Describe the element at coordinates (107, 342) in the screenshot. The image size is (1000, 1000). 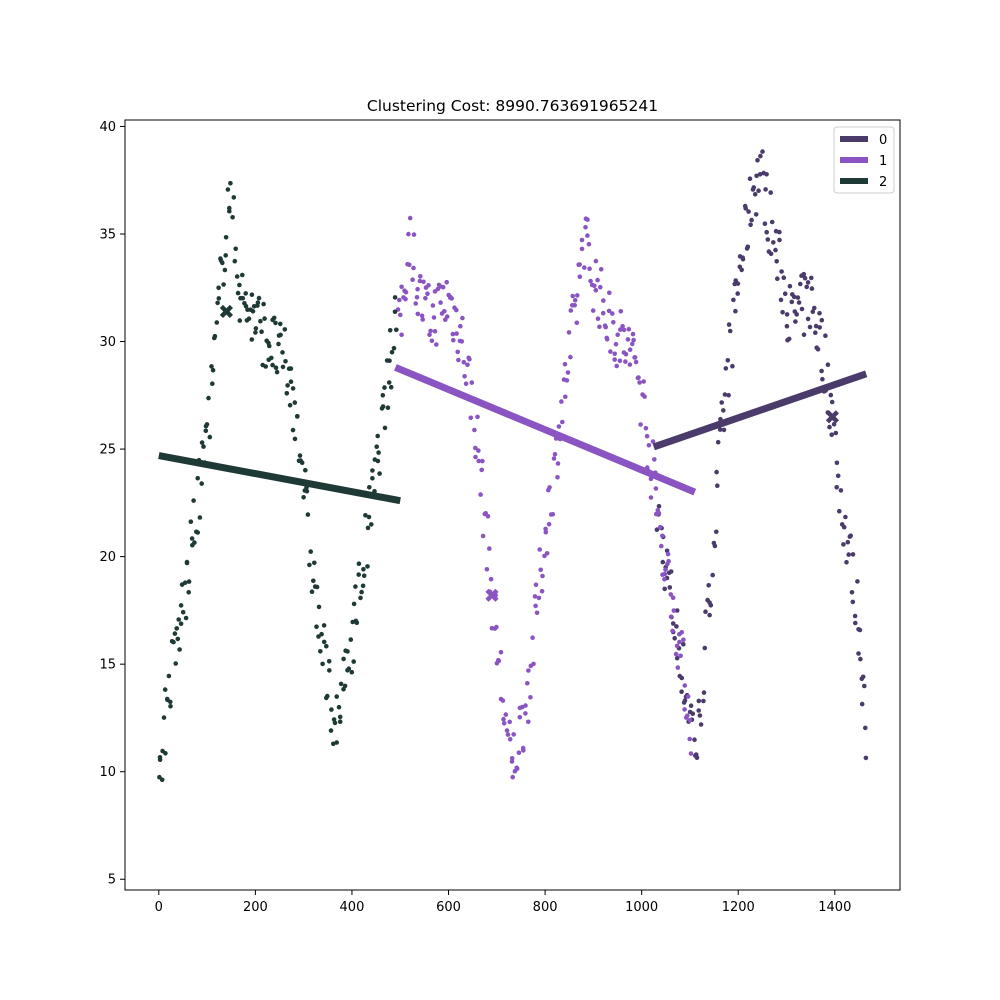
I see `y-tick-label: 30` at that location.